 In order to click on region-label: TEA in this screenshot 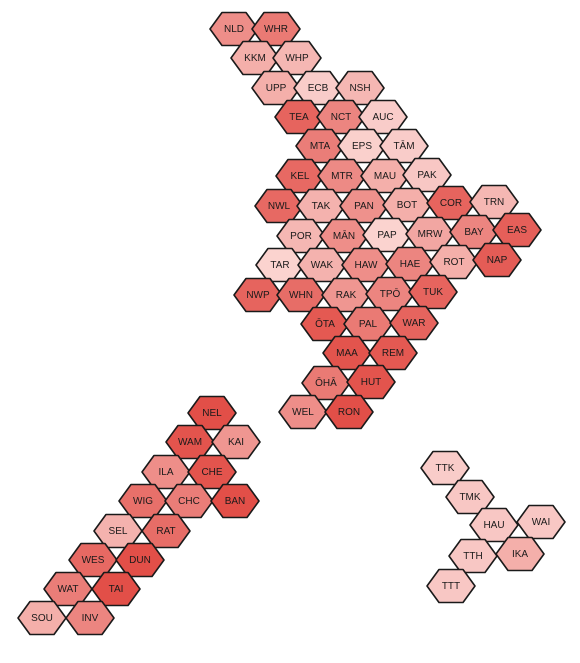, I will do `click(299, 117)`.